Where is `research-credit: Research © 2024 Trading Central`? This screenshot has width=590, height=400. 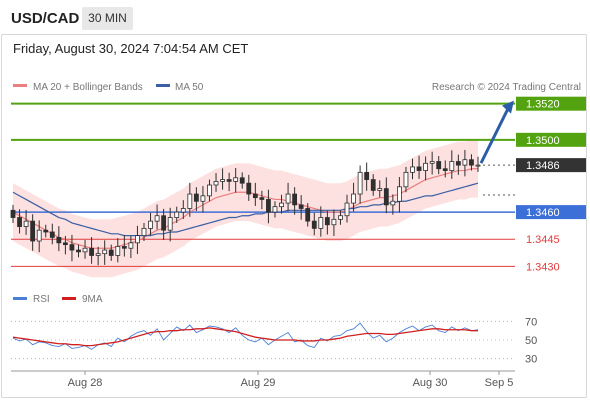 research-credit: Research © 2024 Trading Central is located at coordinates (506, 87).